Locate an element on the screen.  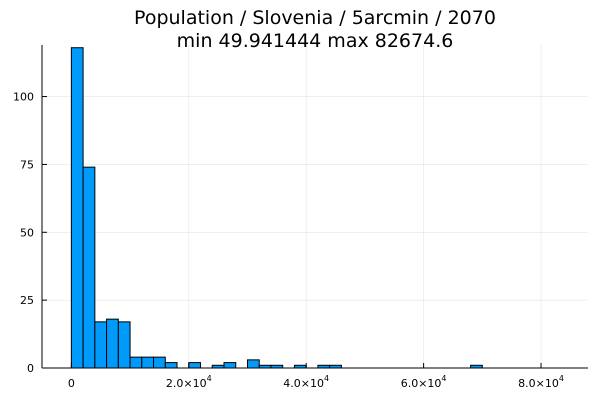
chart-title-line2: min 49.941444 max 82674.6 is located at coordinates (315, 41).